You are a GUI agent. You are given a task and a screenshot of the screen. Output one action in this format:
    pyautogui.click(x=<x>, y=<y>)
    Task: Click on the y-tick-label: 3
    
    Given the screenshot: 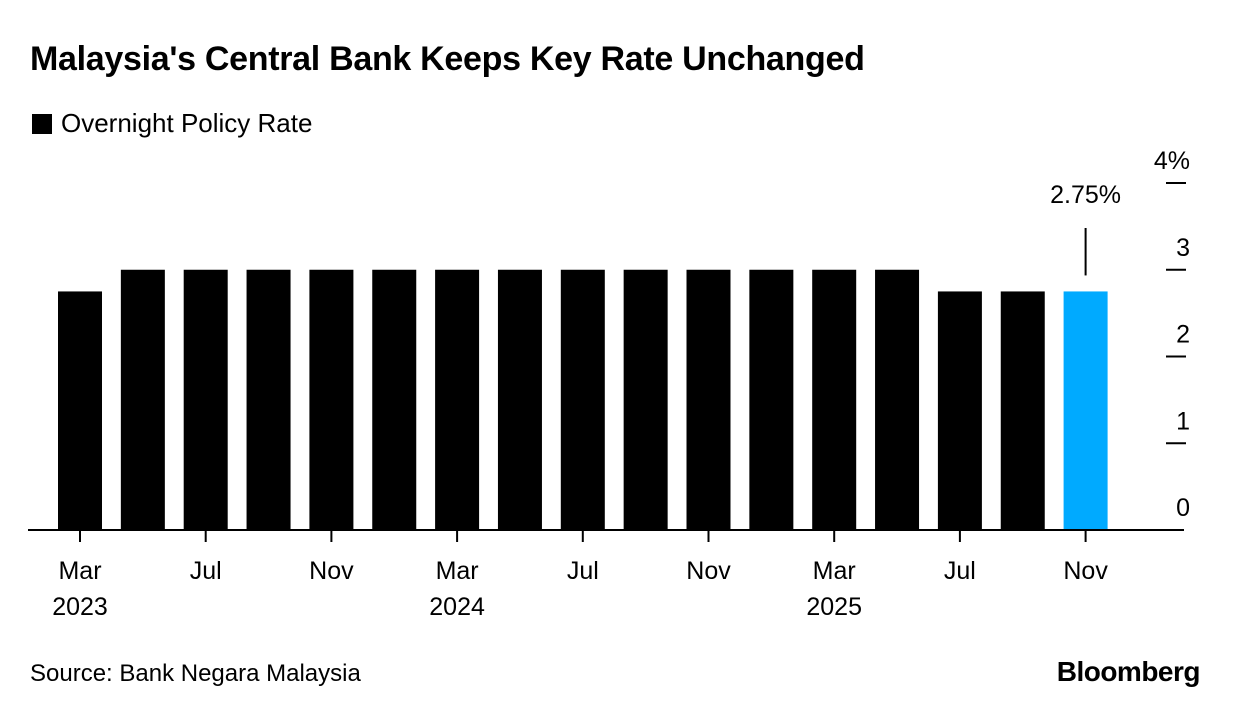 What is the action you would take?
    pyautogui.click(x=1183, y=248)
    